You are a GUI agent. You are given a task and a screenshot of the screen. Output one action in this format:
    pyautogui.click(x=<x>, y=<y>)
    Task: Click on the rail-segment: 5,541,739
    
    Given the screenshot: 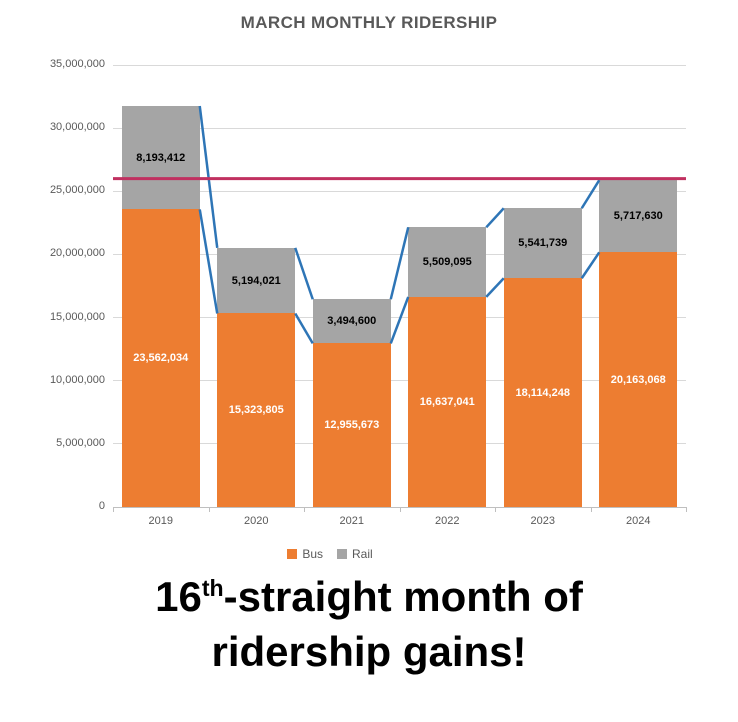 What is the action you would take?
    pyautogui.click(x=542, y=243)
    